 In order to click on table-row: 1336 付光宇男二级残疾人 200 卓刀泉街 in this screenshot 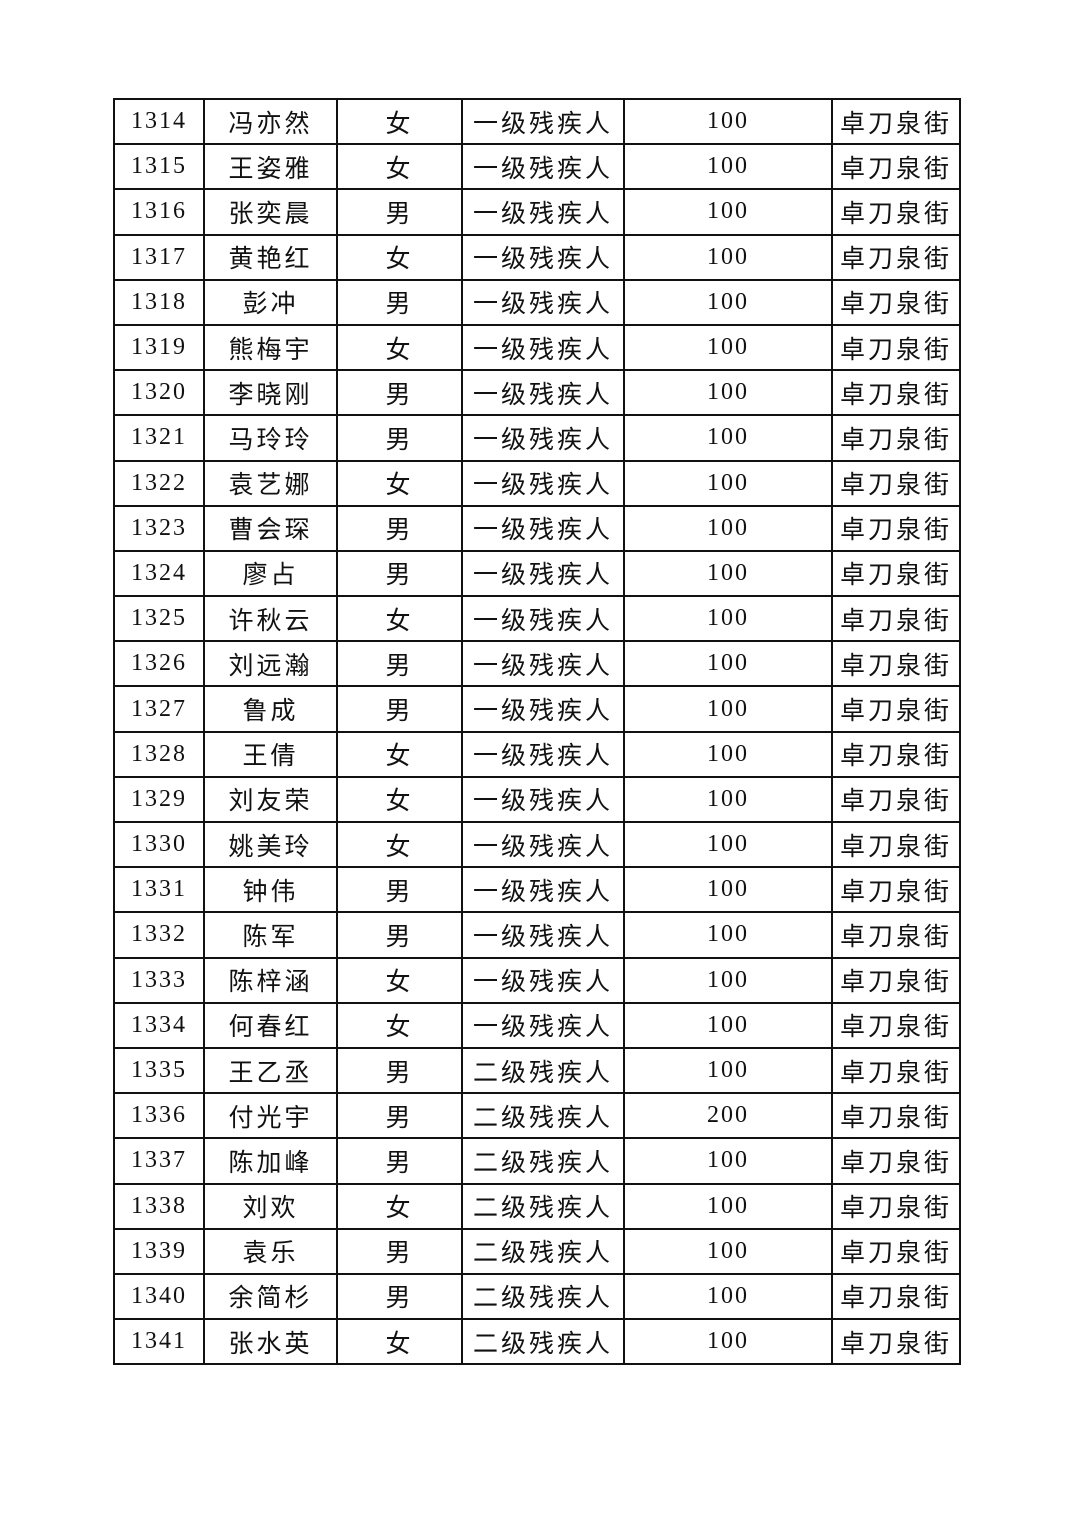, I will do `click(537, 1116)`.